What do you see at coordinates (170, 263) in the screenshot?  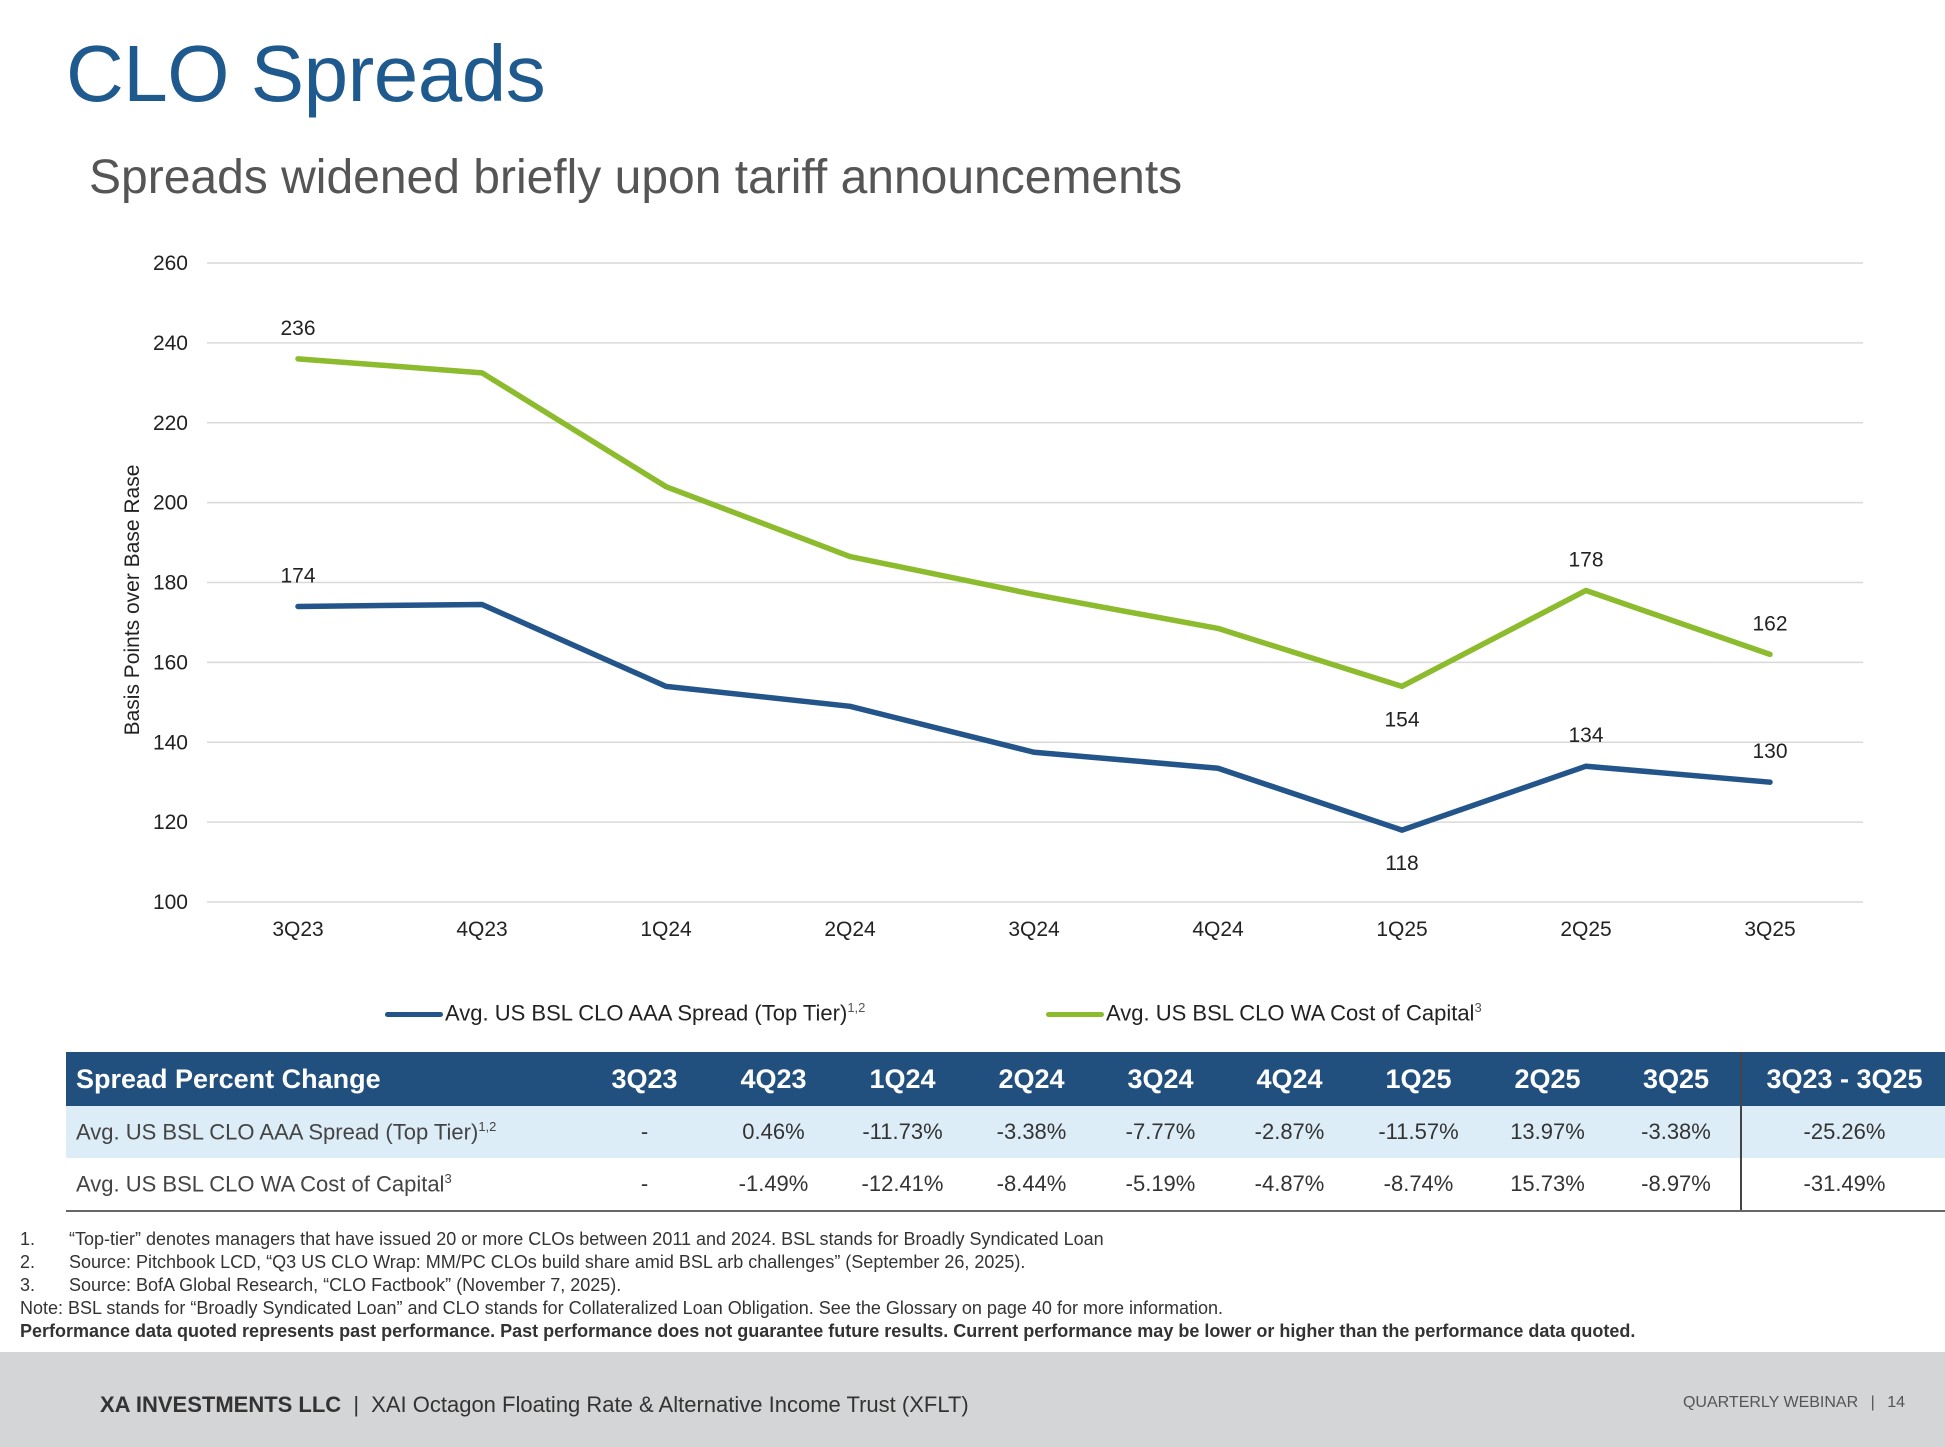 I see `y-tick-label: 260` at bounding box center [170, 263].